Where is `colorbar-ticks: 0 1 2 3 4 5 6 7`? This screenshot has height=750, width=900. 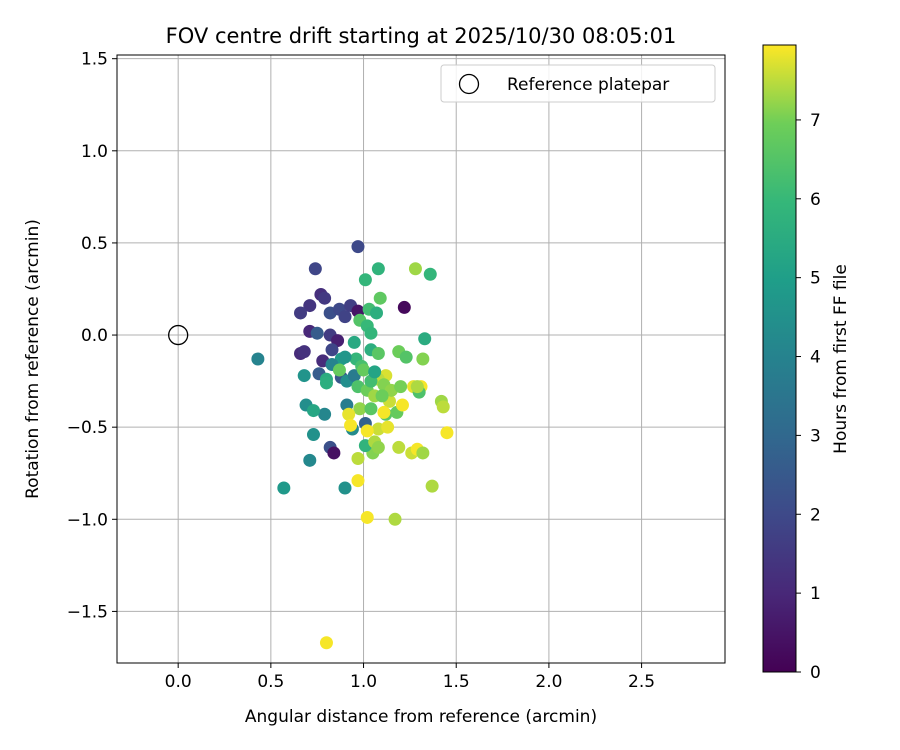 colorbar-ticks: 0 1 2 3 4 5 6 7 is located at coordinates (808, 397).